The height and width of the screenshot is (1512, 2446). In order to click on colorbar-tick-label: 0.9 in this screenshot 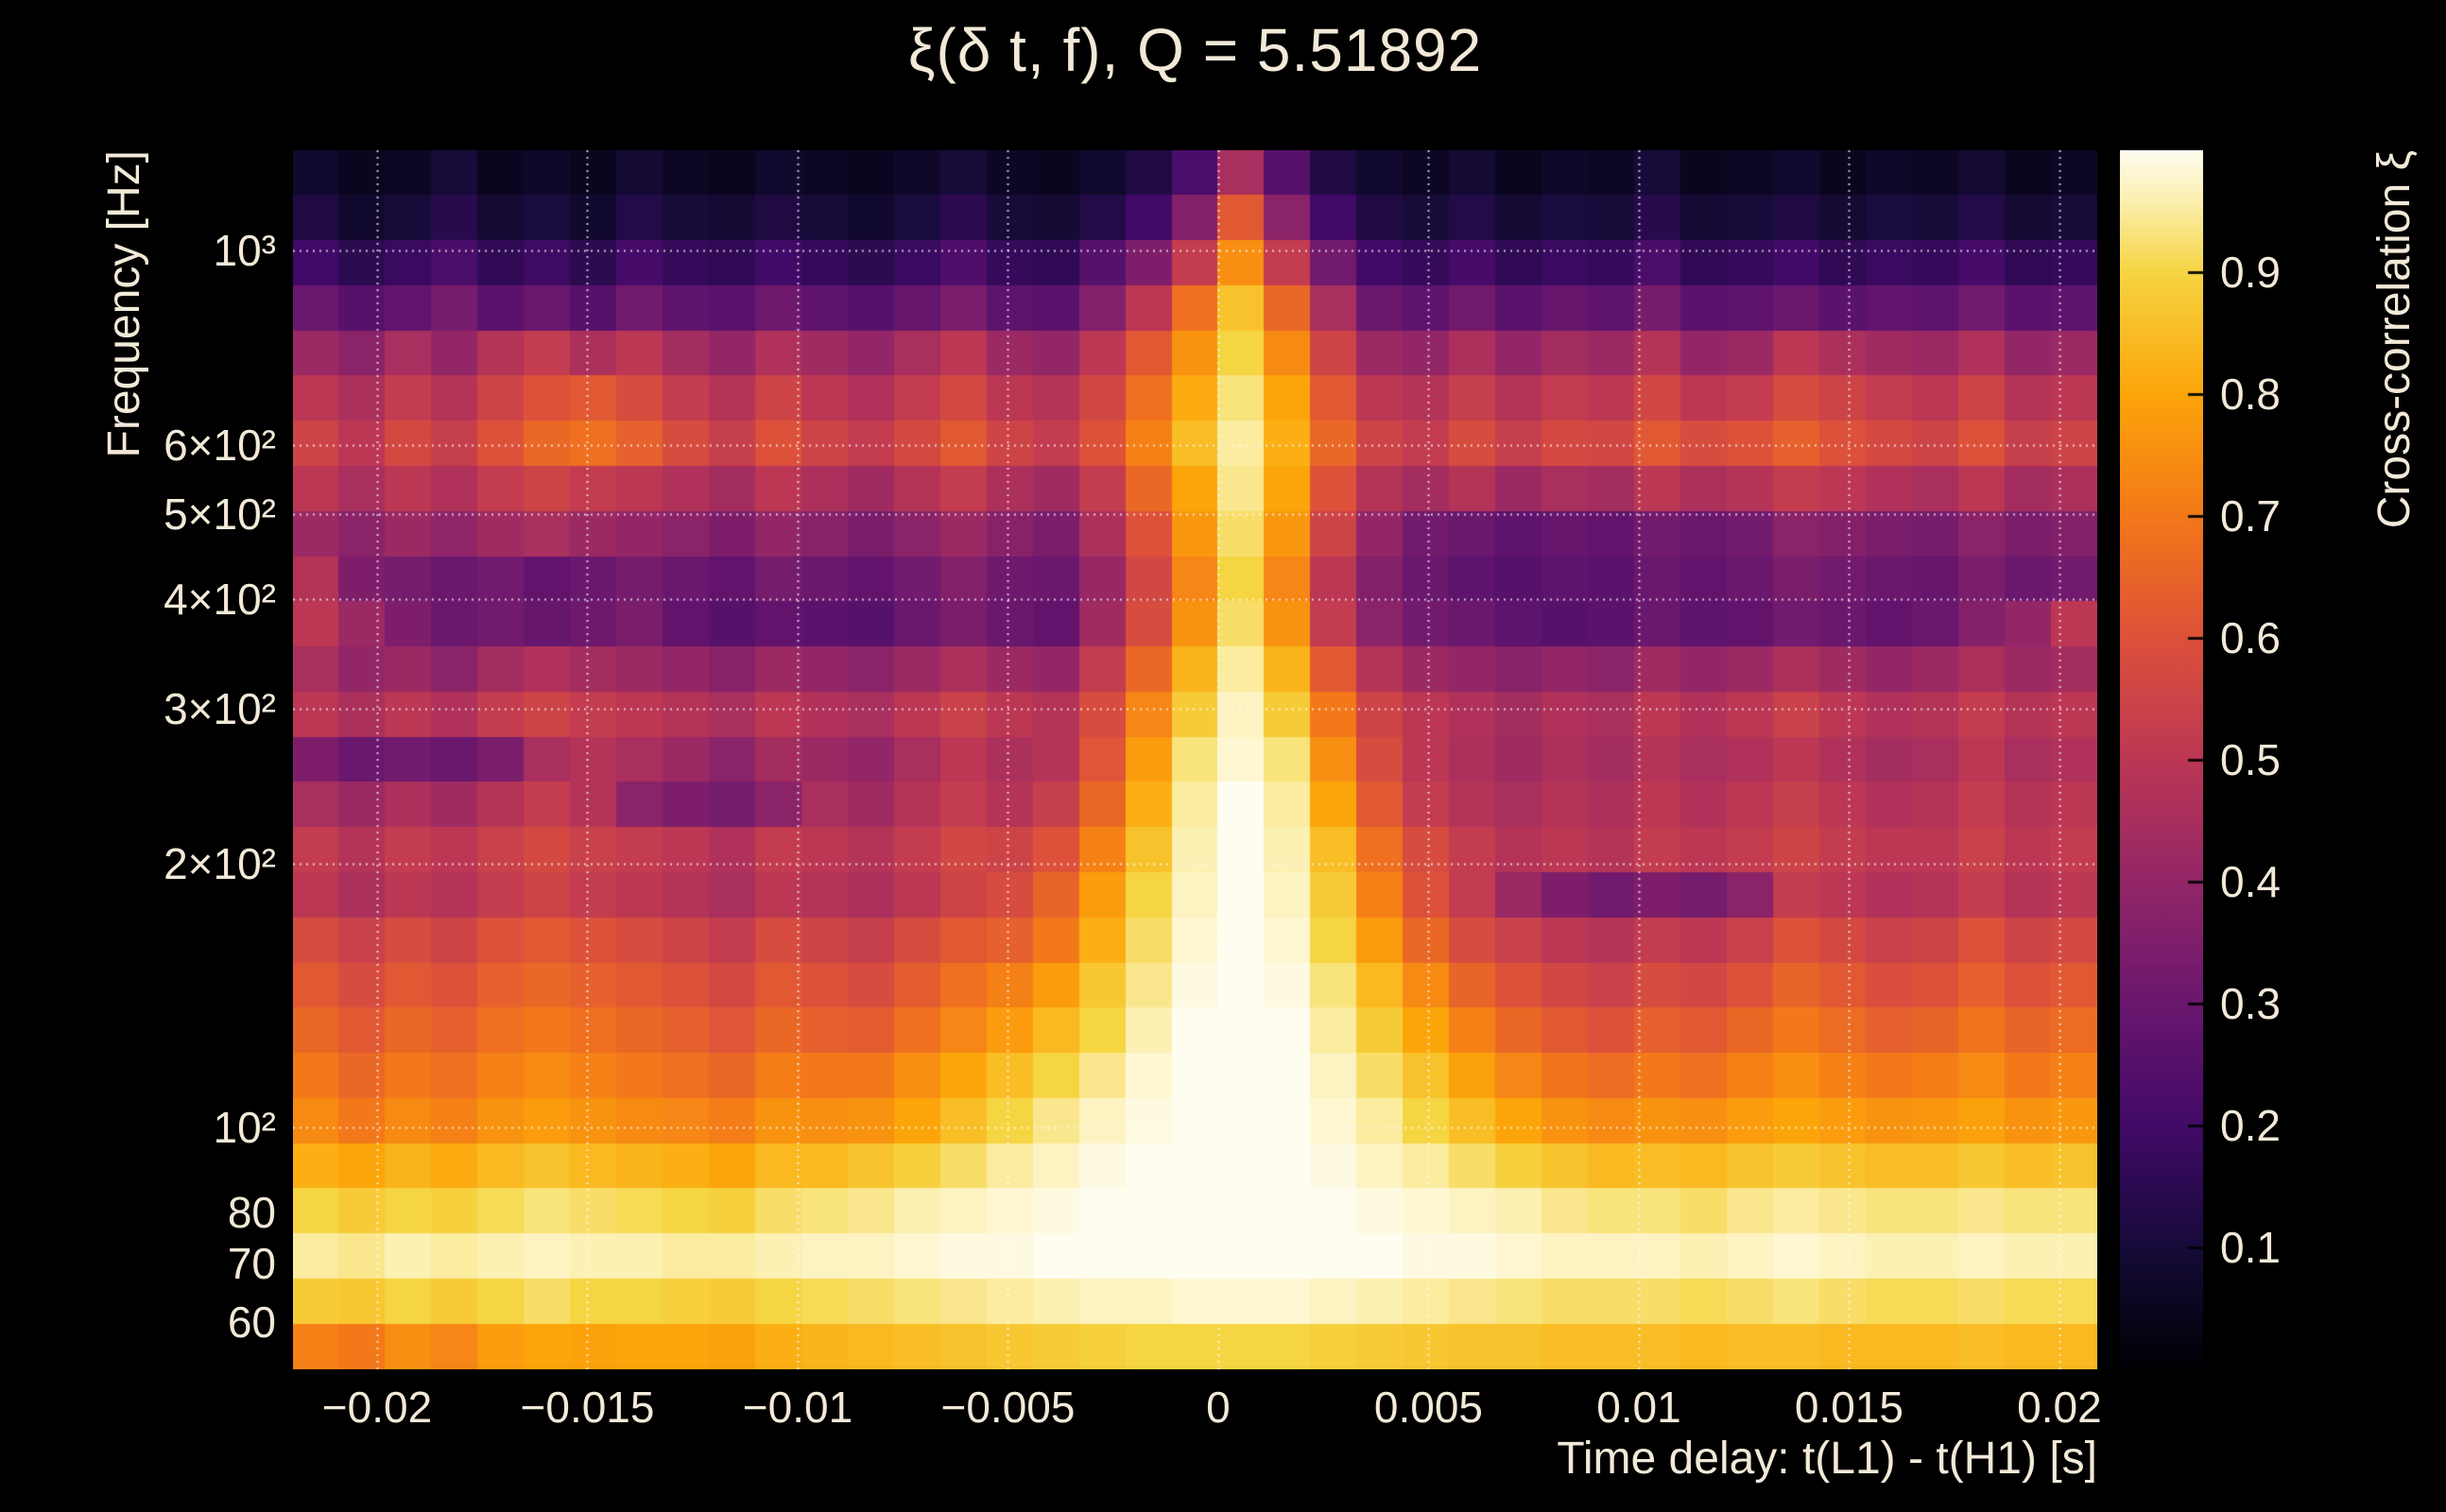, I will do `click(2250, 272)`.